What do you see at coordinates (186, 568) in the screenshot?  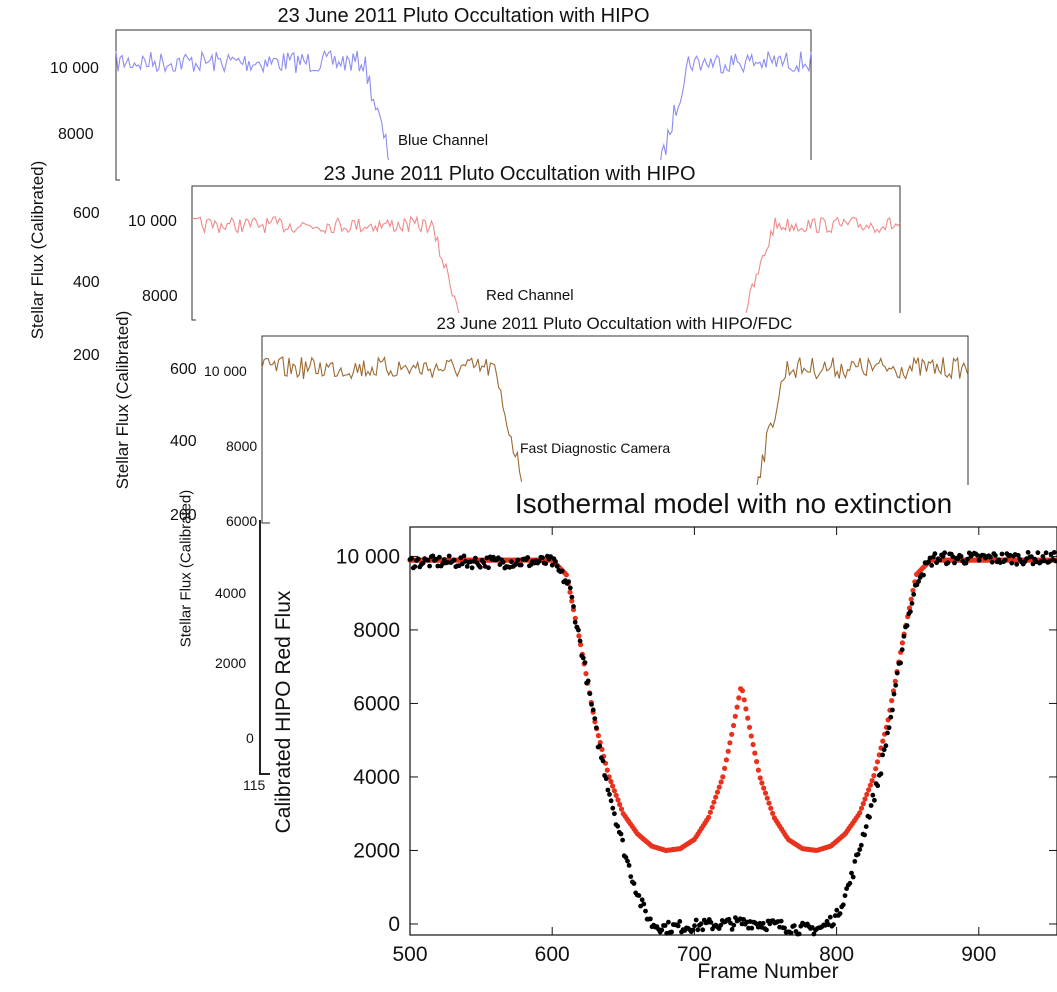 I see `y-axis-label: Stellar Flux (Calibrated)` at bounding box center [186, 568].